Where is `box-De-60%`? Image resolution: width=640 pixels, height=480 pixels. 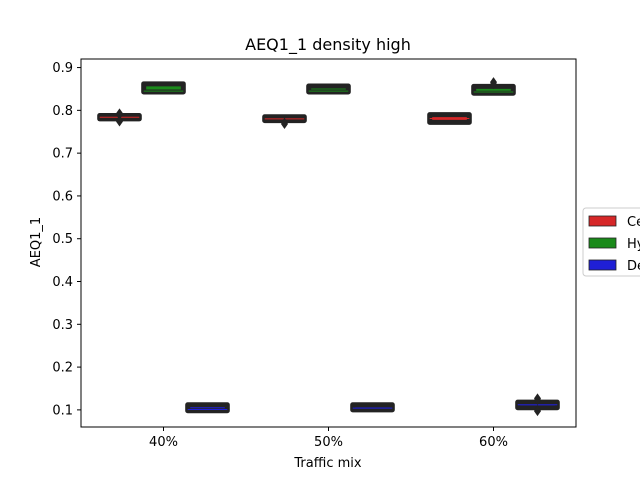
box-De-60% is located at coordinates (537, 405).